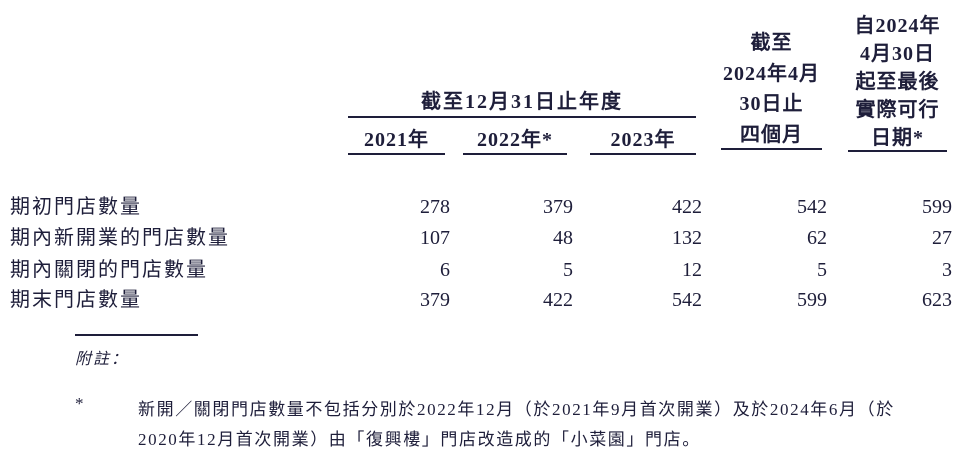 This screenshot has height=454, width=960. Describe the element at coordinates (771, 104) in the screenshot. I see `col-header-line: 30日止` at that location.